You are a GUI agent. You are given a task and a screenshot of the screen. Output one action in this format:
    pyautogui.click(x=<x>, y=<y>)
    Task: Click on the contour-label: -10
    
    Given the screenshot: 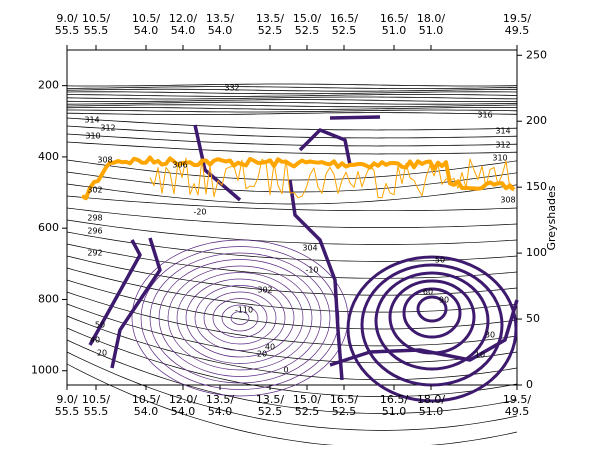 What is the action you would take?
    pyautogui.click(x=311, y=270)
    